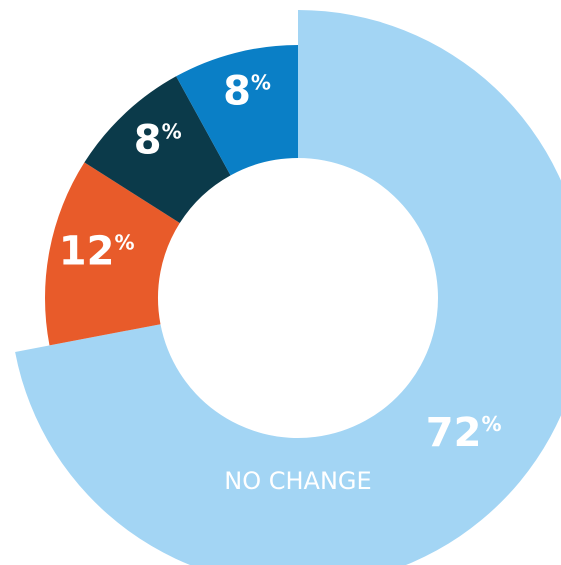 The height and width of the screenshot is (565, 561). What do you see at coordinates (464, 433) in the screenshot?
I see `value-label: 72%` at bounding box center [464, 433].